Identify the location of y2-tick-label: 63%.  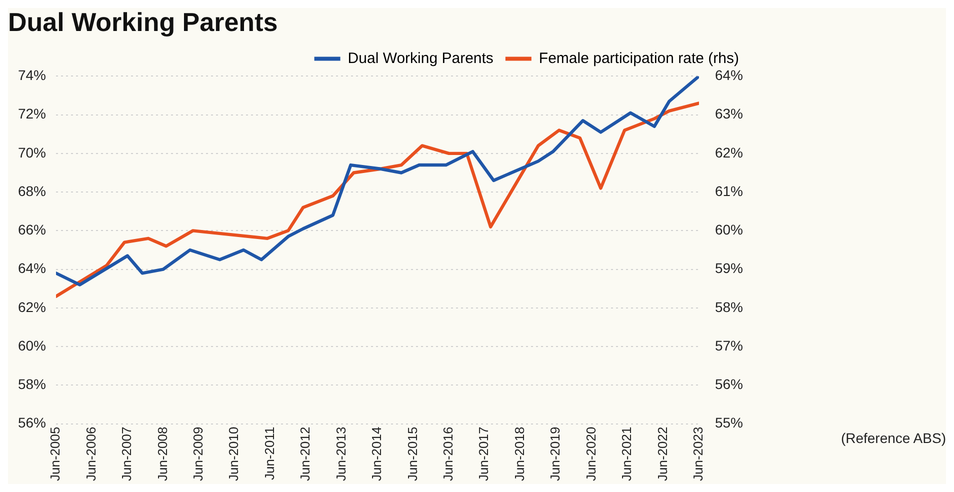
(729, 114).